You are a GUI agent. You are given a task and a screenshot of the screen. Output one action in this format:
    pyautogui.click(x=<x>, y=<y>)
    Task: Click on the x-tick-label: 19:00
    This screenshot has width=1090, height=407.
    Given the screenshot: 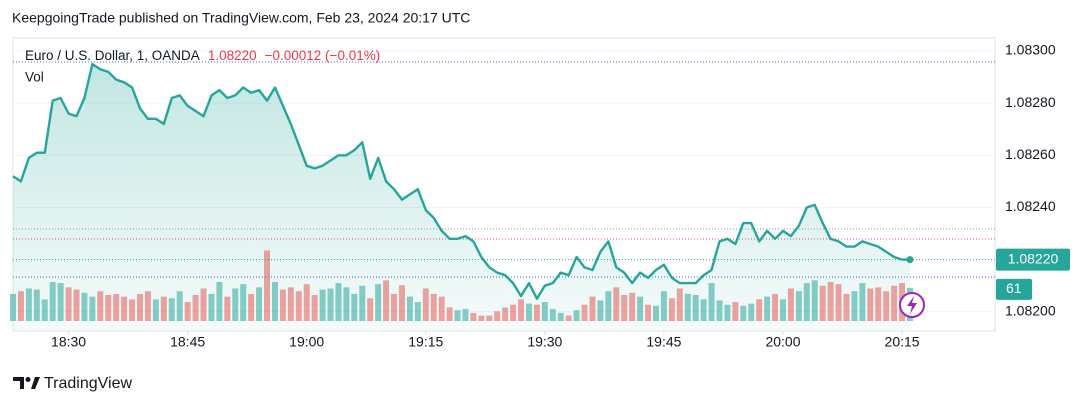 What is the action you would take?
    pyautogui.click(x=306, y=342)
    